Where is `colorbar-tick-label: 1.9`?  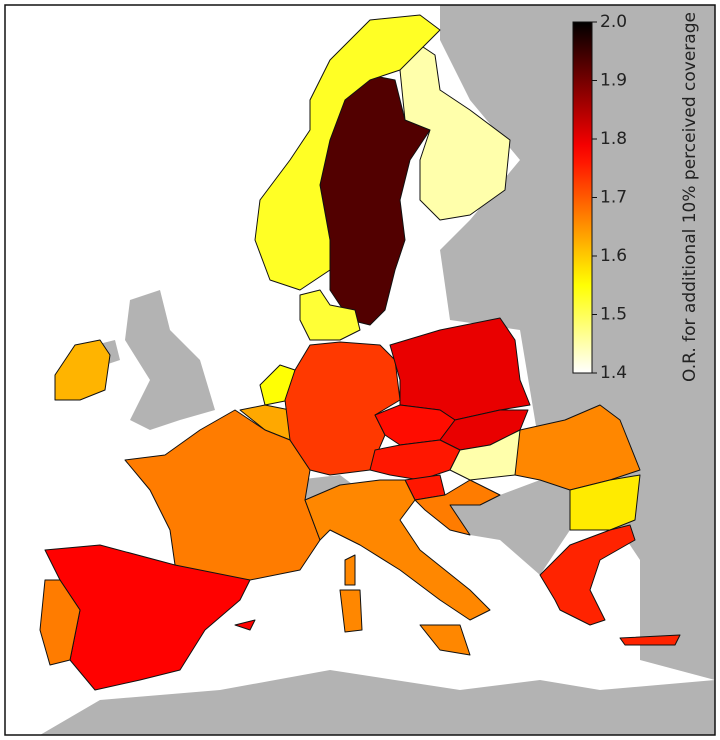 colorbar-tick-label: 1.9 is located at coordinates (613, 81).